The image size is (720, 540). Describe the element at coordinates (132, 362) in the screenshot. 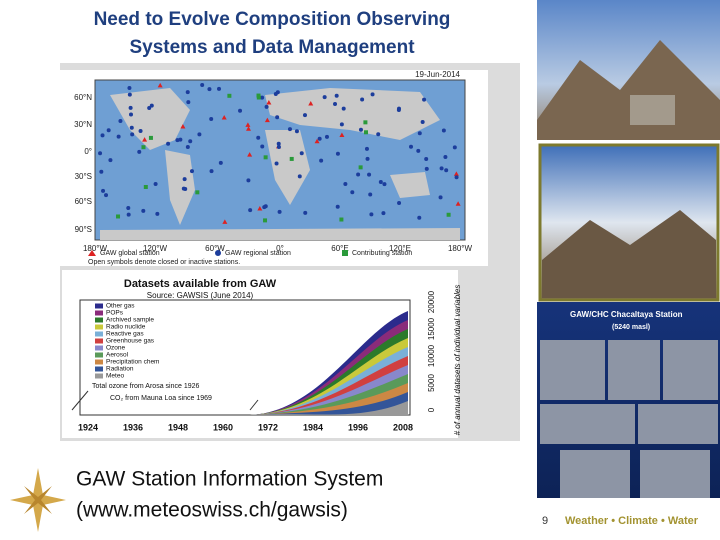

I see `variable-label: Precipitation chem` at that location.